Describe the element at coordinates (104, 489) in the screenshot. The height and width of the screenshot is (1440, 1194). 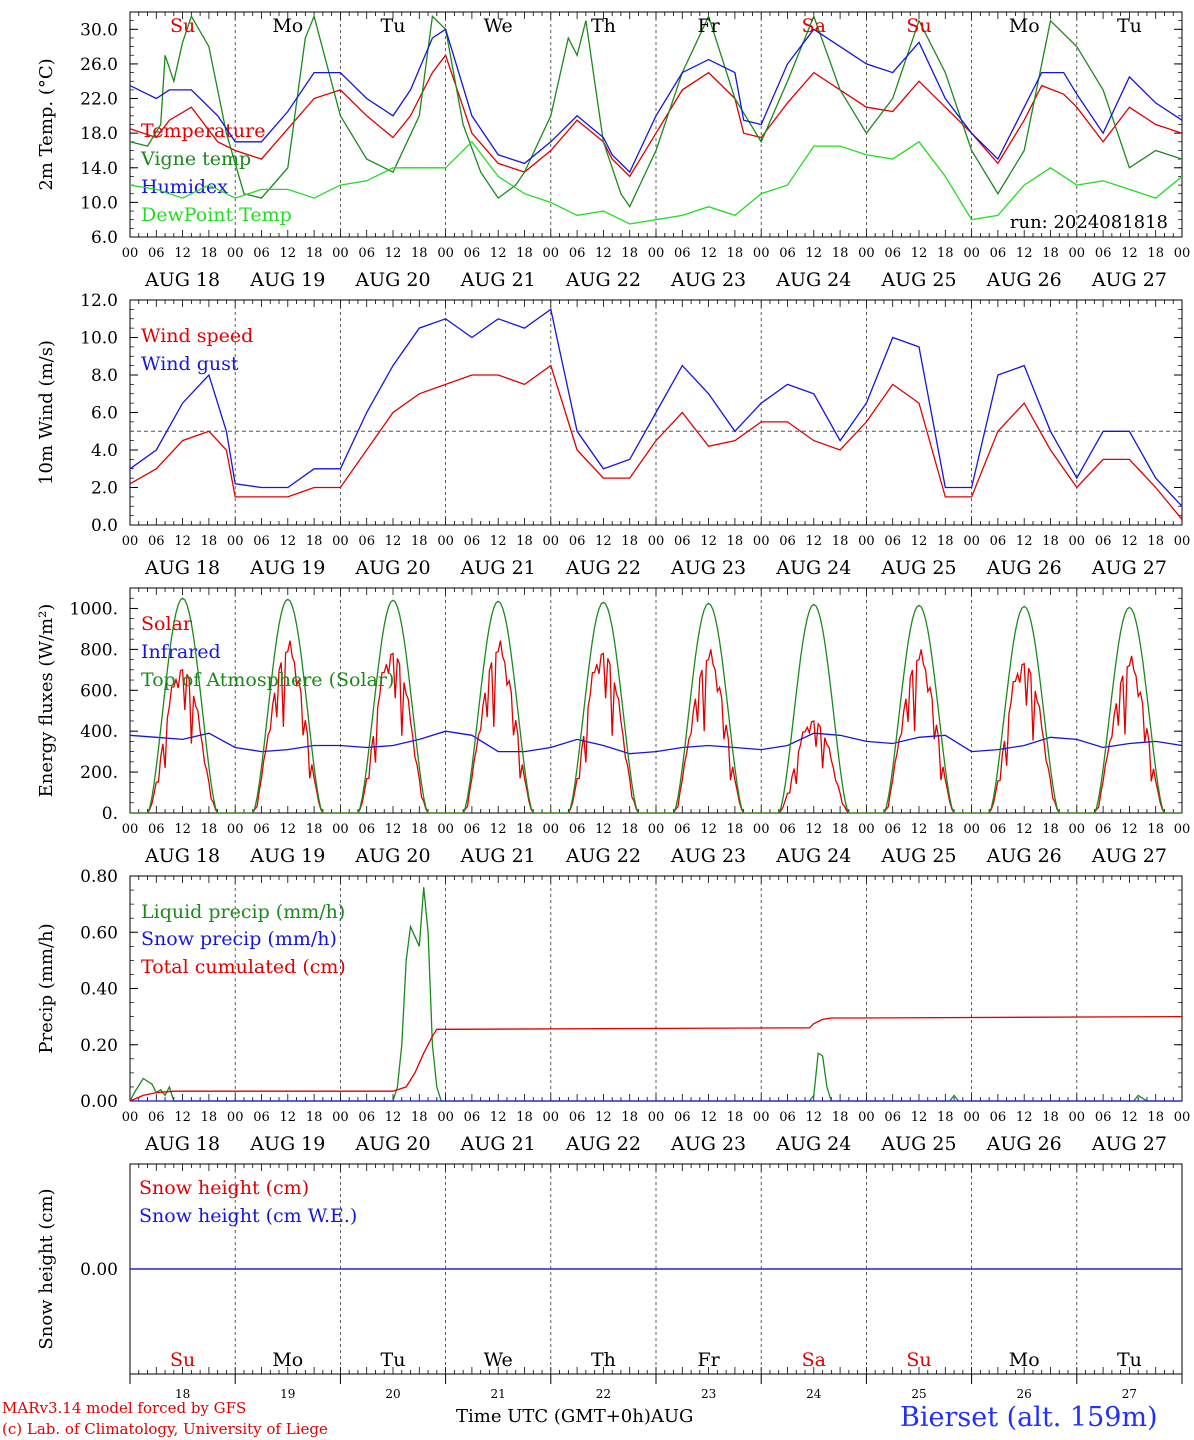
I see `y-tick-label: 2.0` at that location.